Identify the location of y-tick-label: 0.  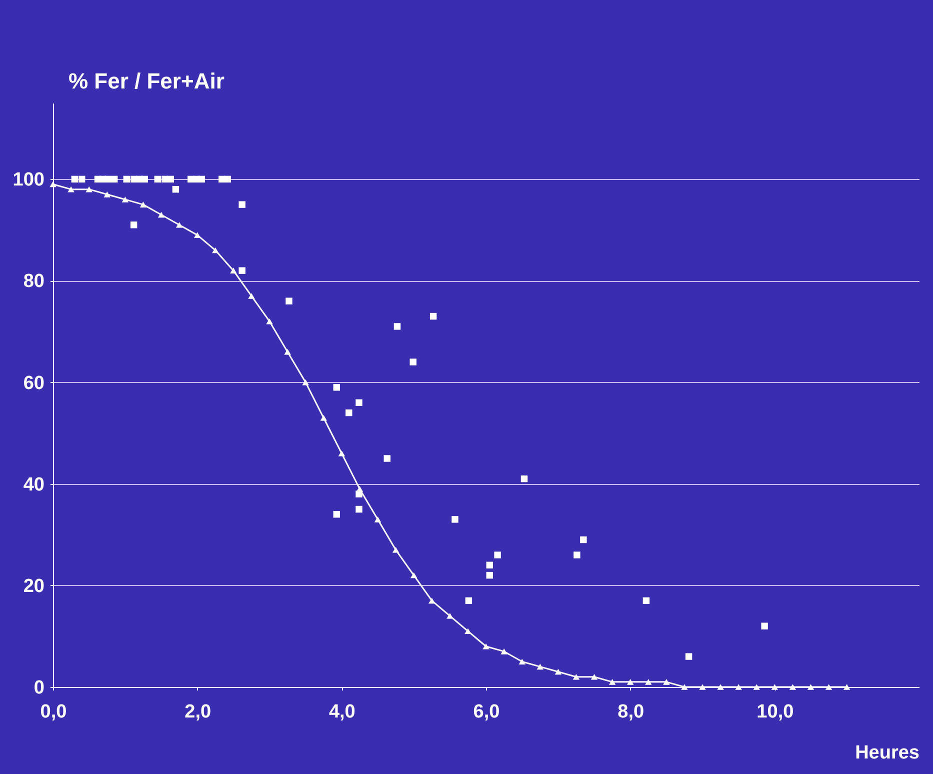
(39, 688).